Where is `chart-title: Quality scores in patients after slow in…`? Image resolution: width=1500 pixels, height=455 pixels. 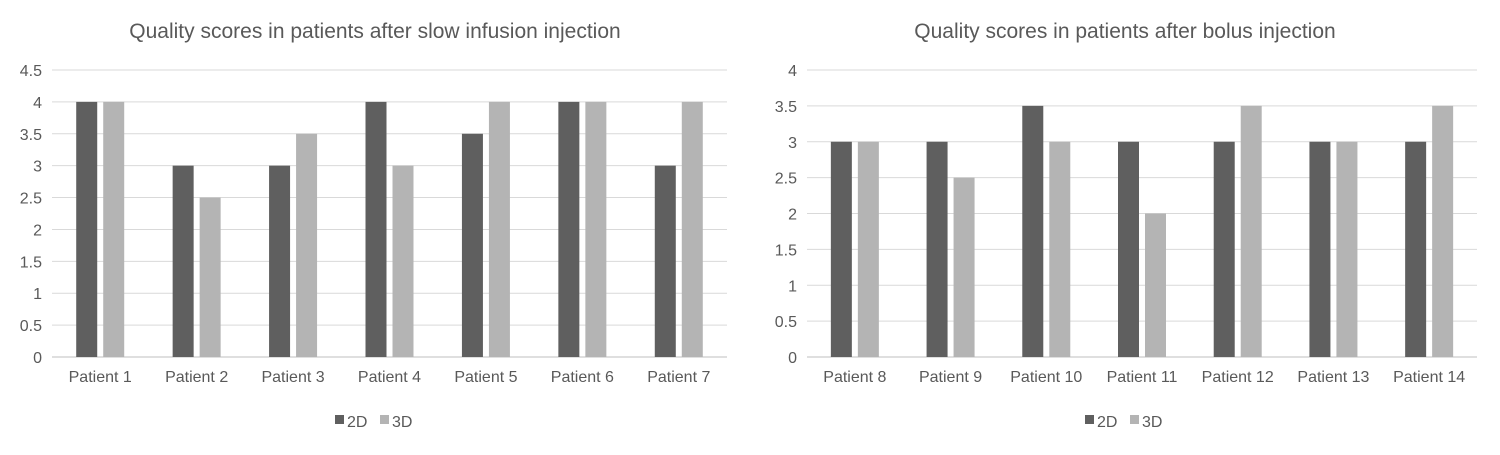 chart-title: Quality scores in patients after slow in… is located at coordinates (374, 31).